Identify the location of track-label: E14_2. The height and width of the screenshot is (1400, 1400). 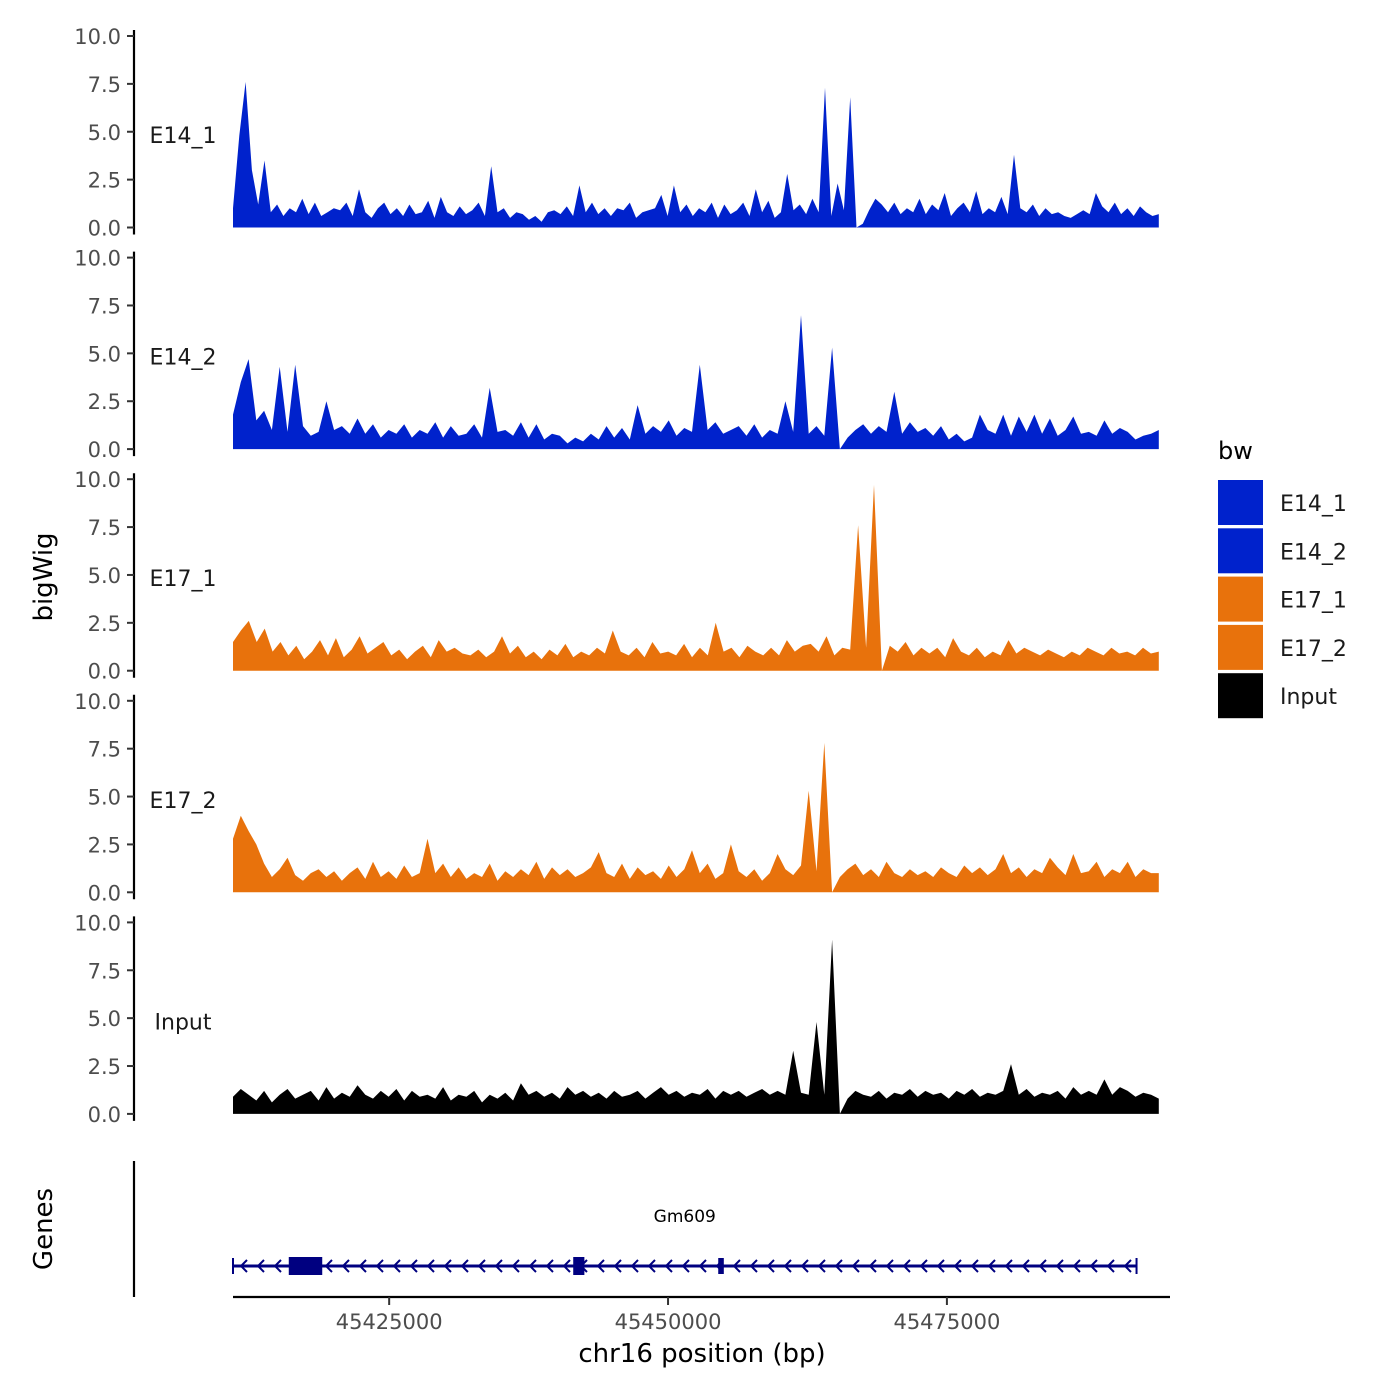
(183, 358).